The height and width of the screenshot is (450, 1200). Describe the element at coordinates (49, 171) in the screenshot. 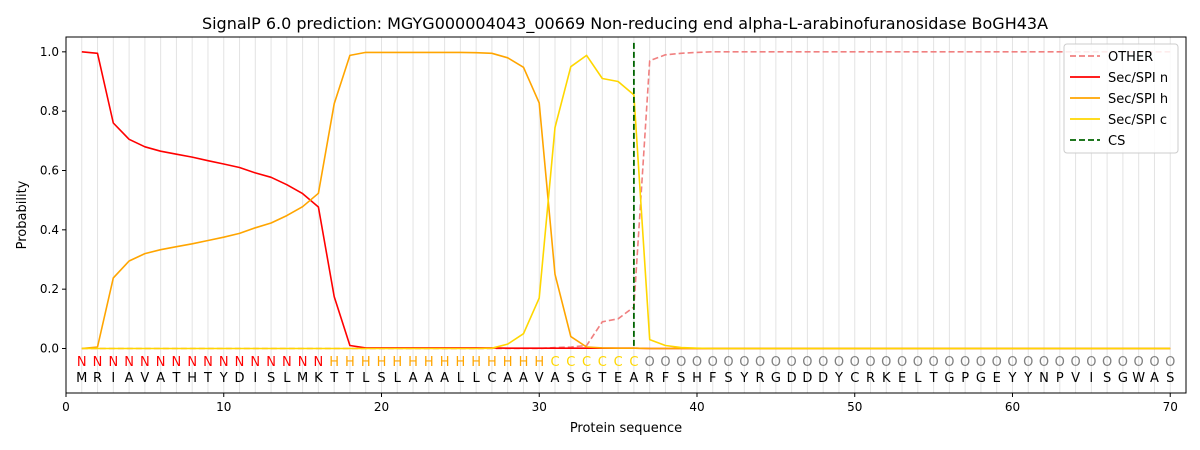

I see `y-tick-label: 0.6` at that location.